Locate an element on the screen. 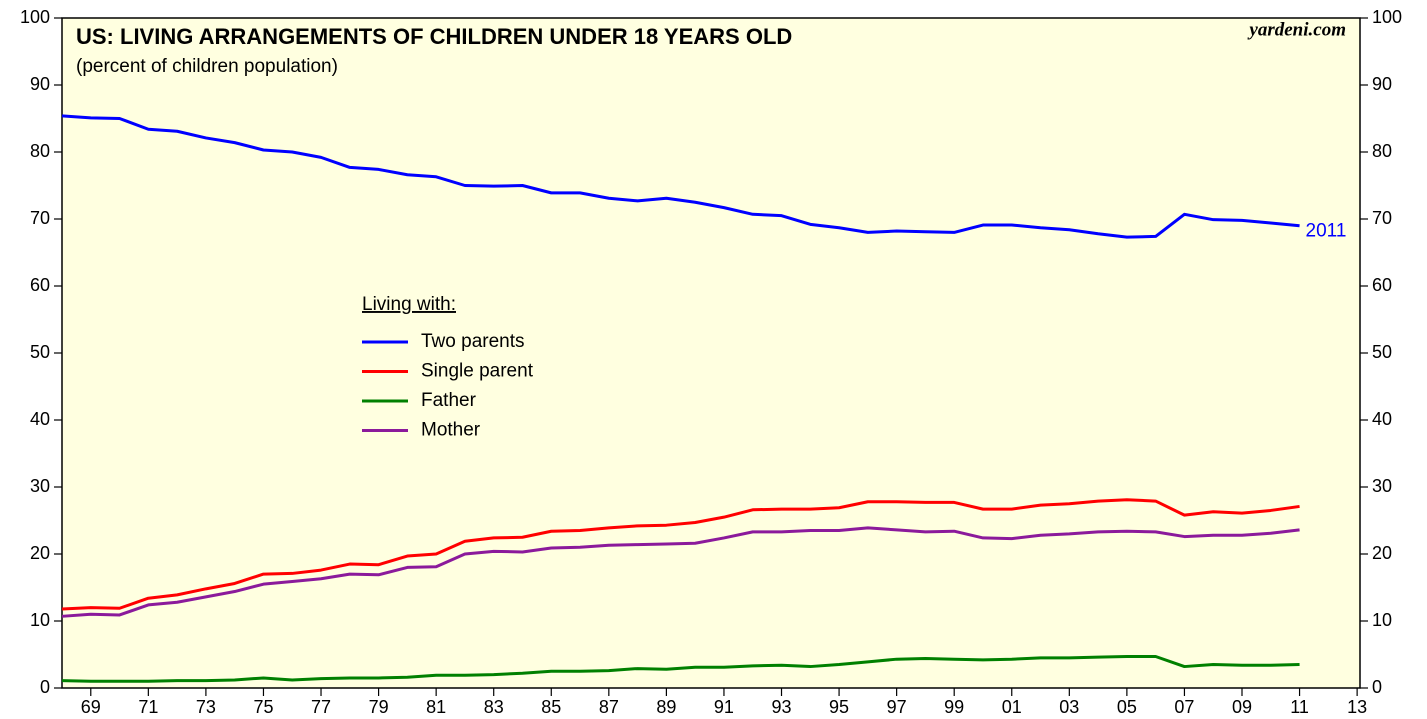 This screenshot has width=1427, height=719. chart-subtitle: (percent of children population) is located at coordinates (207, 66).